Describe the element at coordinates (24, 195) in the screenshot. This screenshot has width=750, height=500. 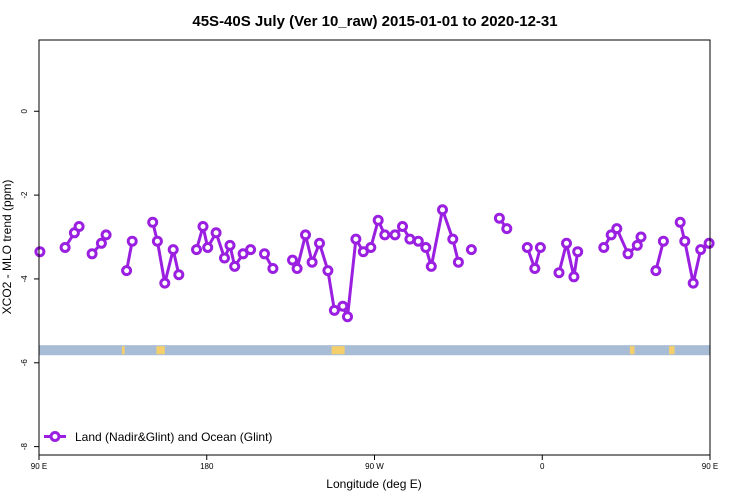
I see `y-tick-label: -2` at that location.